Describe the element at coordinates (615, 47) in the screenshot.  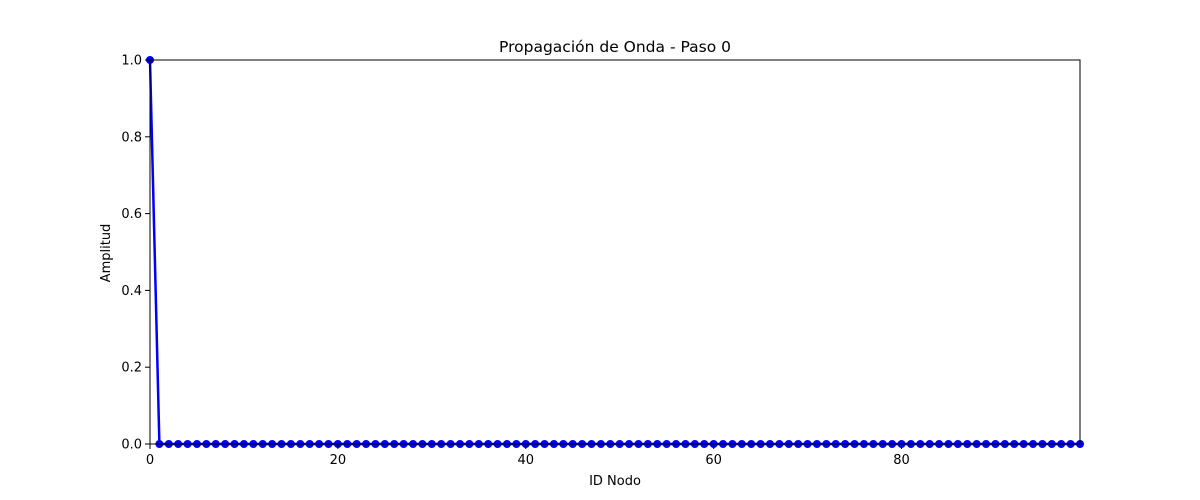
I see `chart-title: Propagación de Onda - Paso 0` at that location.